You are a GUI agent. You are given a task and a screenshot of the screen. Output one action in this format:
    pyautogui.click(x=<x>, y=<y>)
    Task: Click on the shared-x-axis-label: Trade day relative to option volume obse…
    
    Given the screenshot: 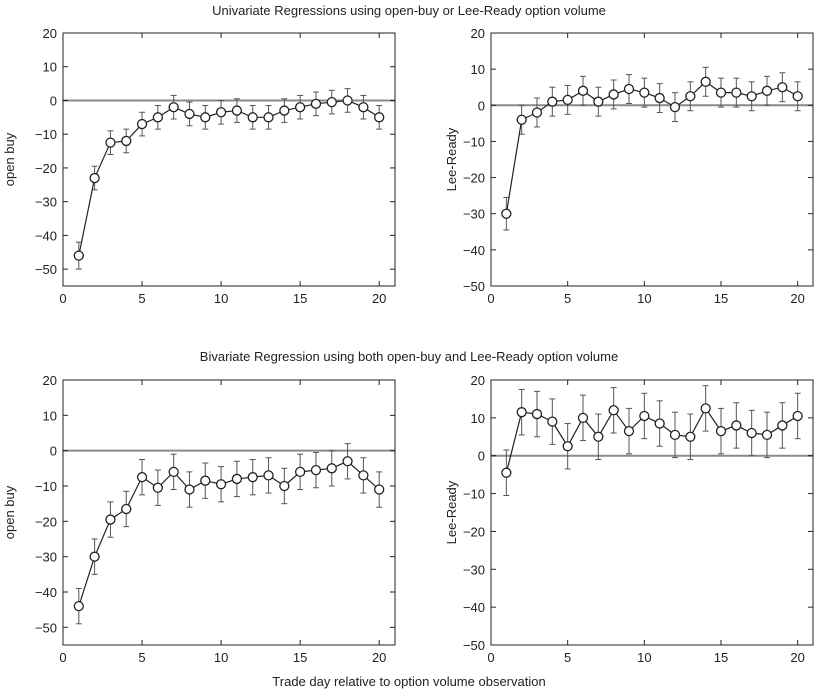 What is the action you would take?
    pyautogui.click(x=409, y=681)
    